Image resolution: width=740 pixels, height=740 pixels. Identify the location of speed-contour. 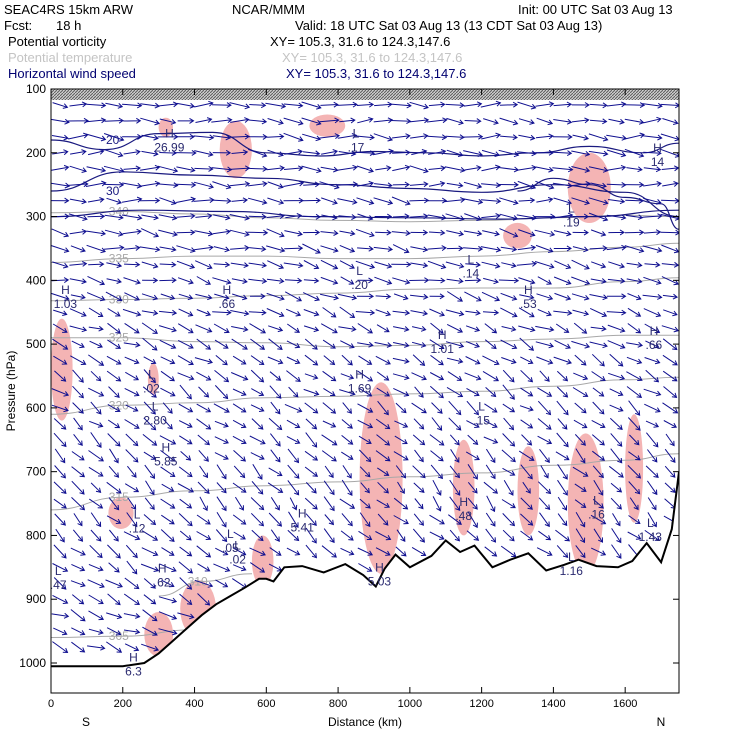
(365, 194).